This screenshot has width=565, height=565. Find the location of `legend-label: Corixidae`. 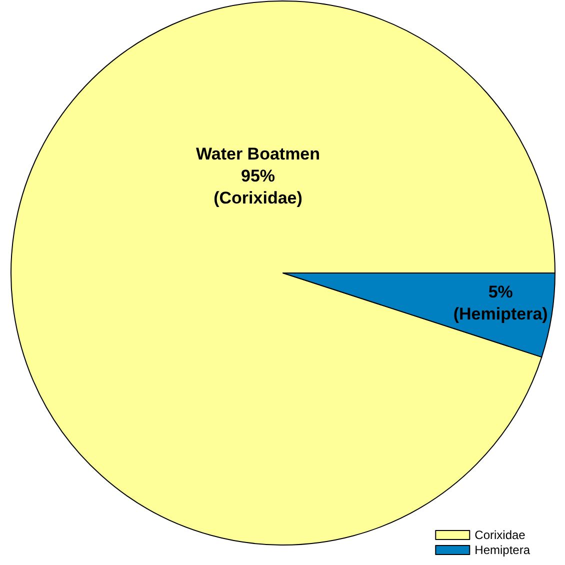

legend-label: Corixidae is located at coordinates (500, 535).